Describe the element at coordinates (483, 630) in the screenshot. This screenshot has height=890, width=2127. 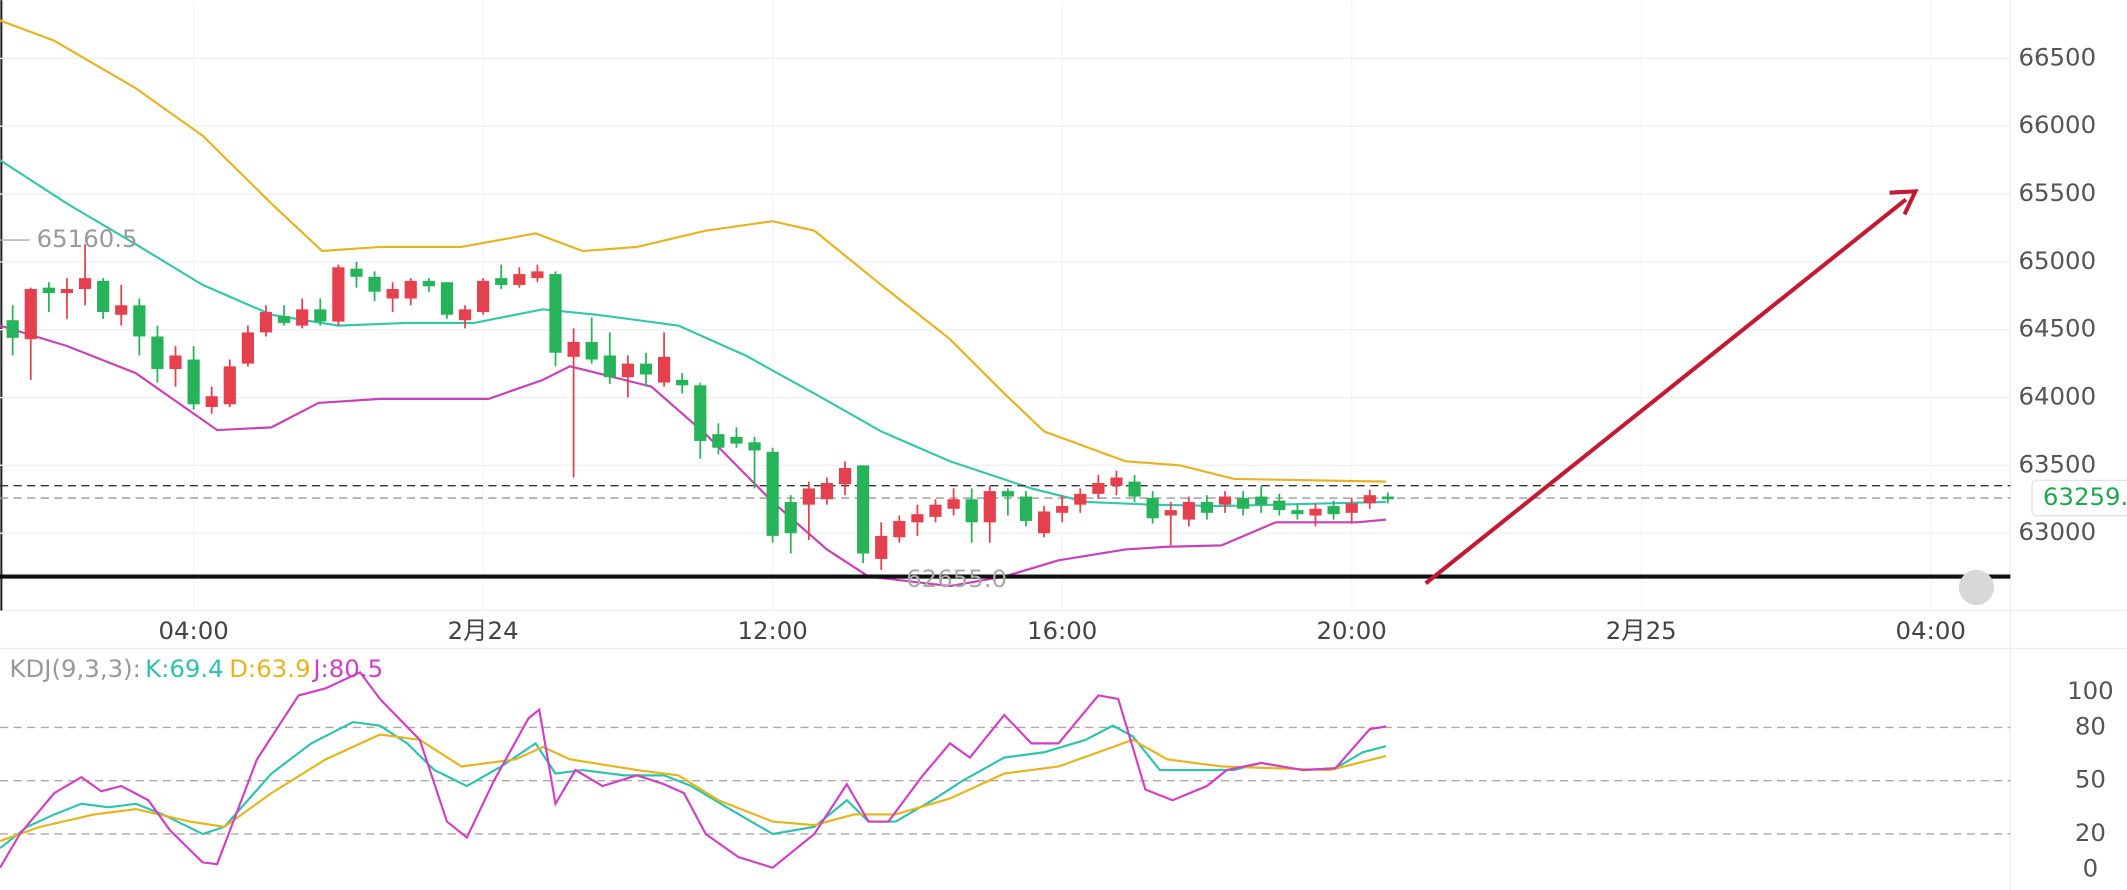
I see `x-tick-label: 2月24` at that location.